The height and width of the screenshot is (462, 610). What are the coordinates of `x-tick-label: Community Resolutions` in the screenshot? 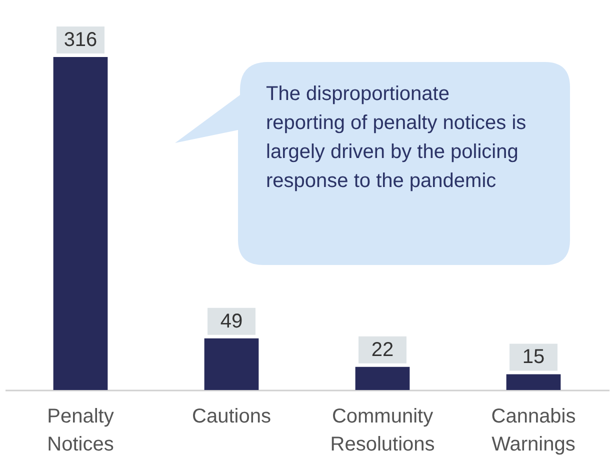 It's located at (382, 431).